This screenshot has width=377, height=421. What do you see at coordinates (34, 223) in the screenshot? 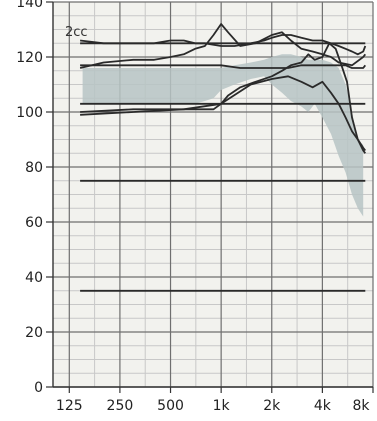
I see `y-tick-label: 60` at bounding box center [34, 223].